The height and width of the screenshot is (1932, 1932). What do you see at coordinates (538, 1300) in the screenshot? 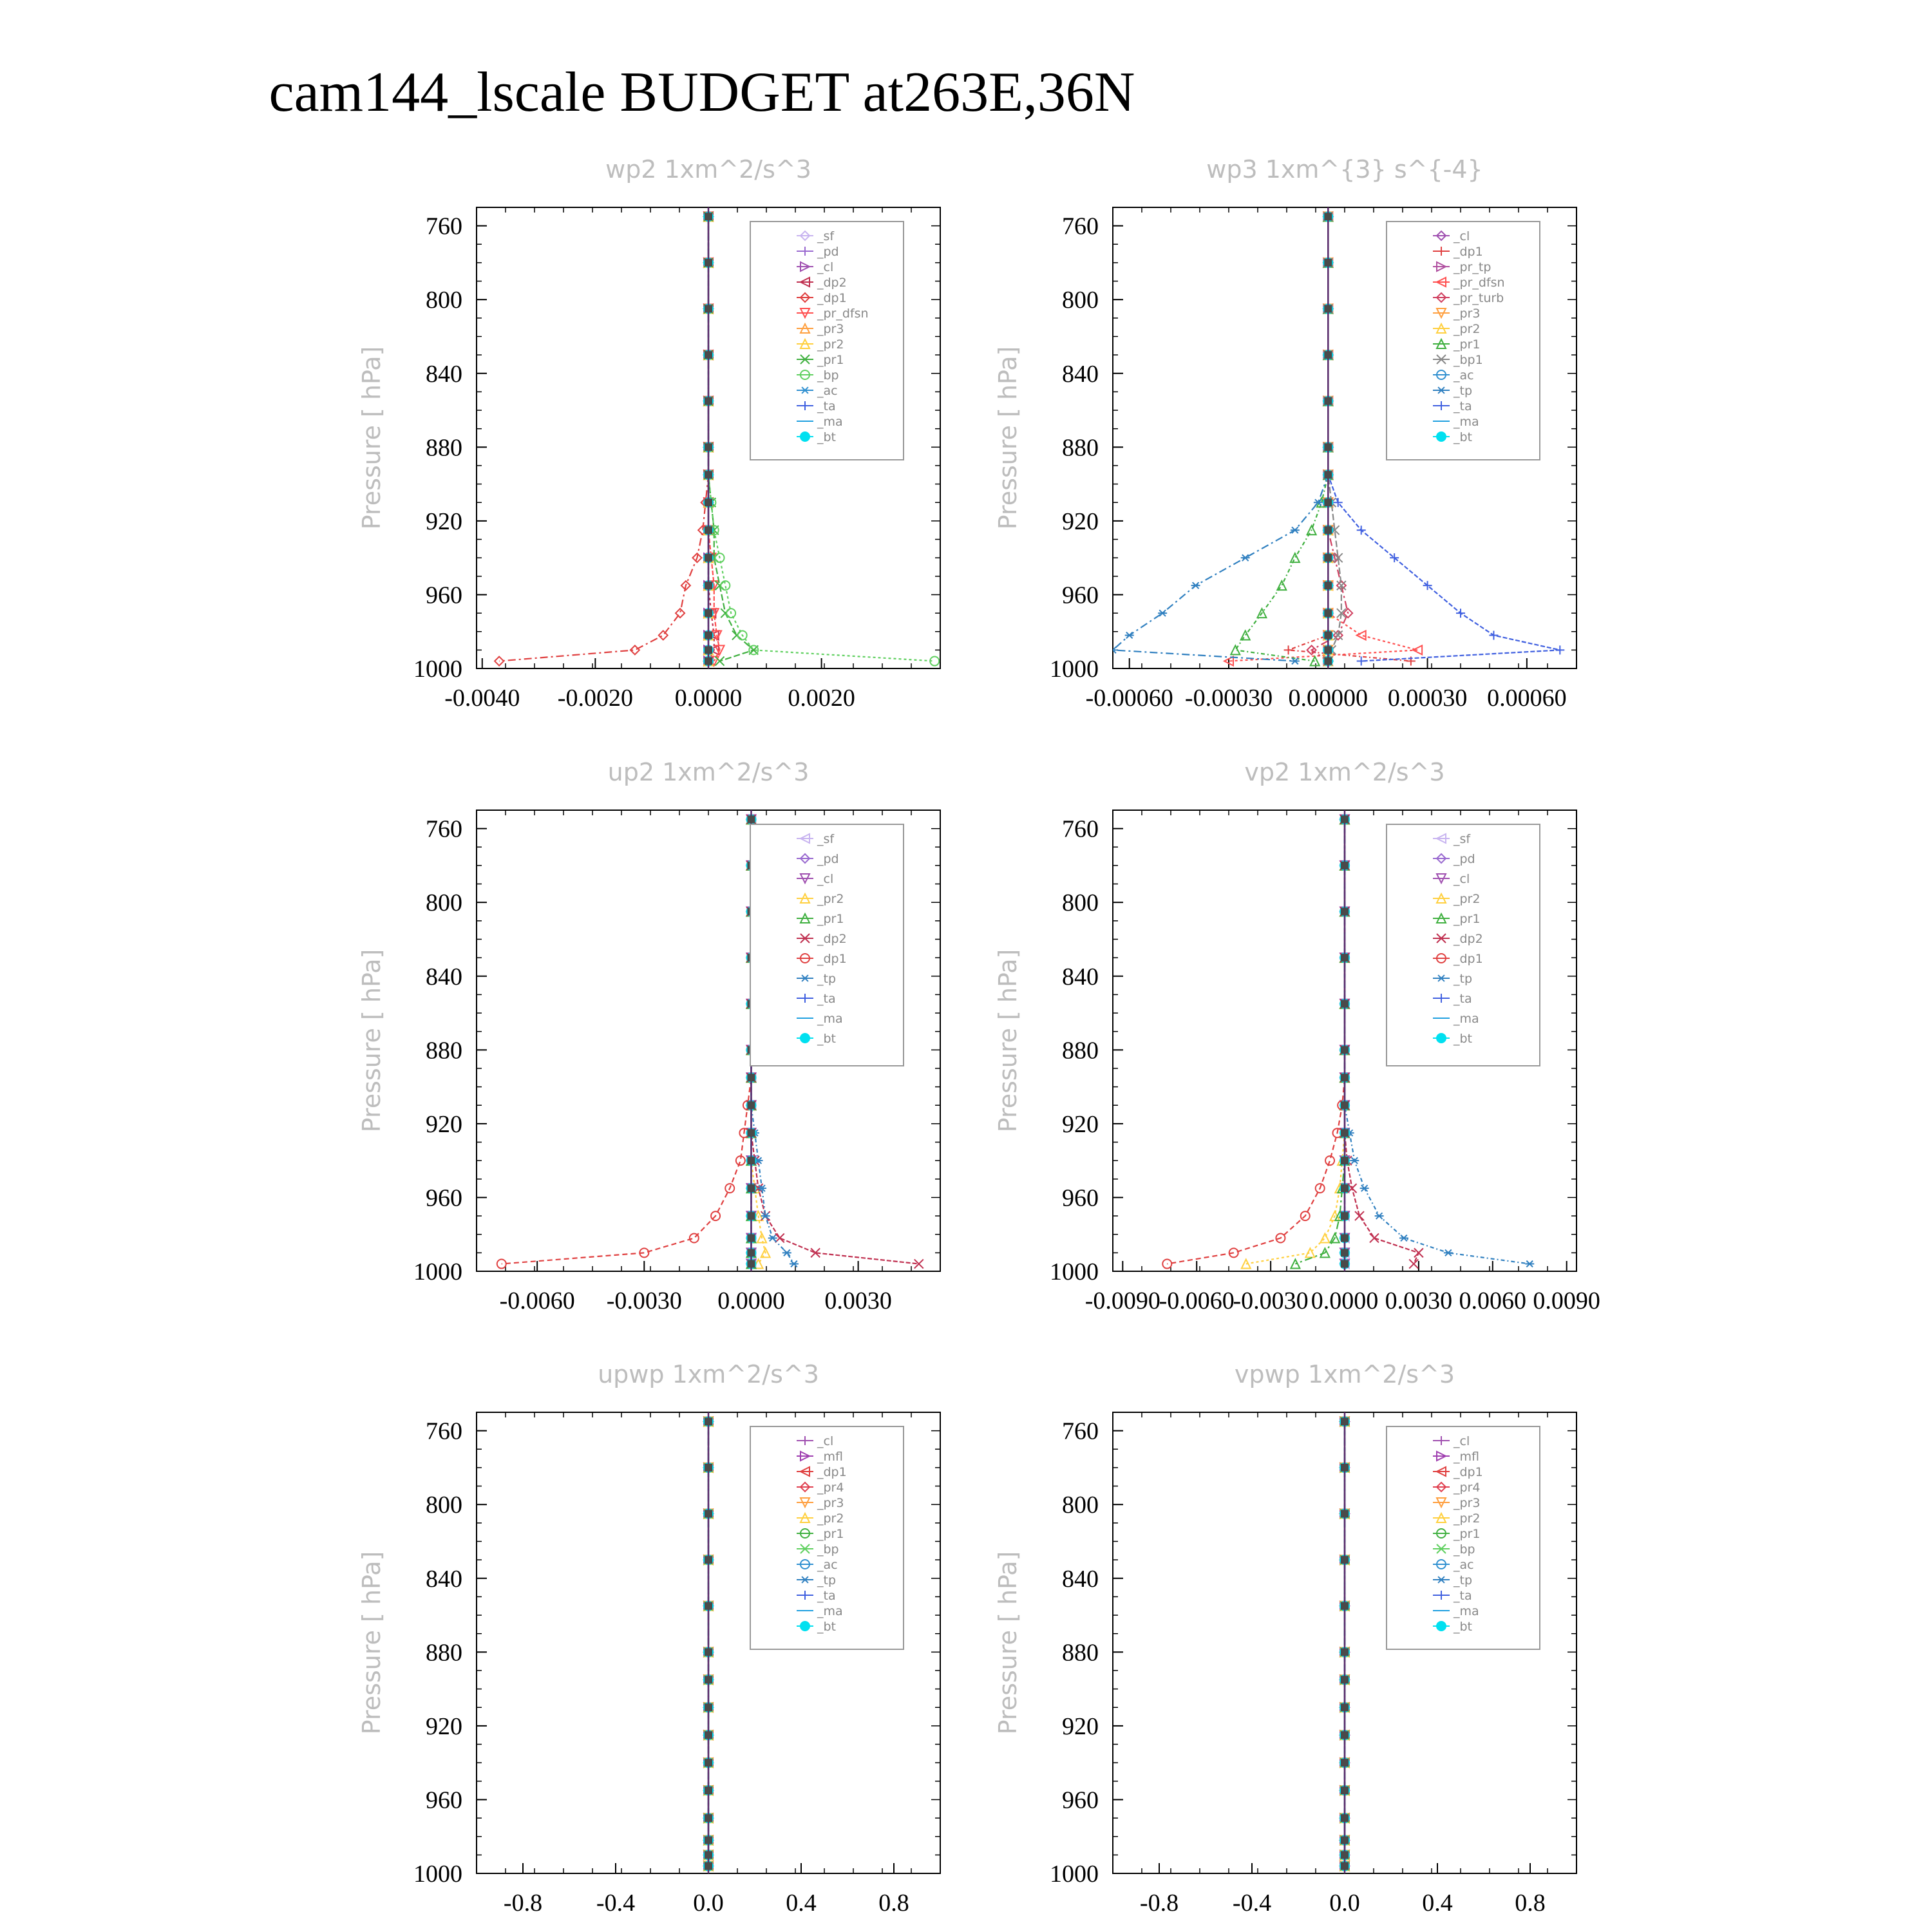
I see `x-tick-label: -0.0060` at bounding box center [538, 1300].